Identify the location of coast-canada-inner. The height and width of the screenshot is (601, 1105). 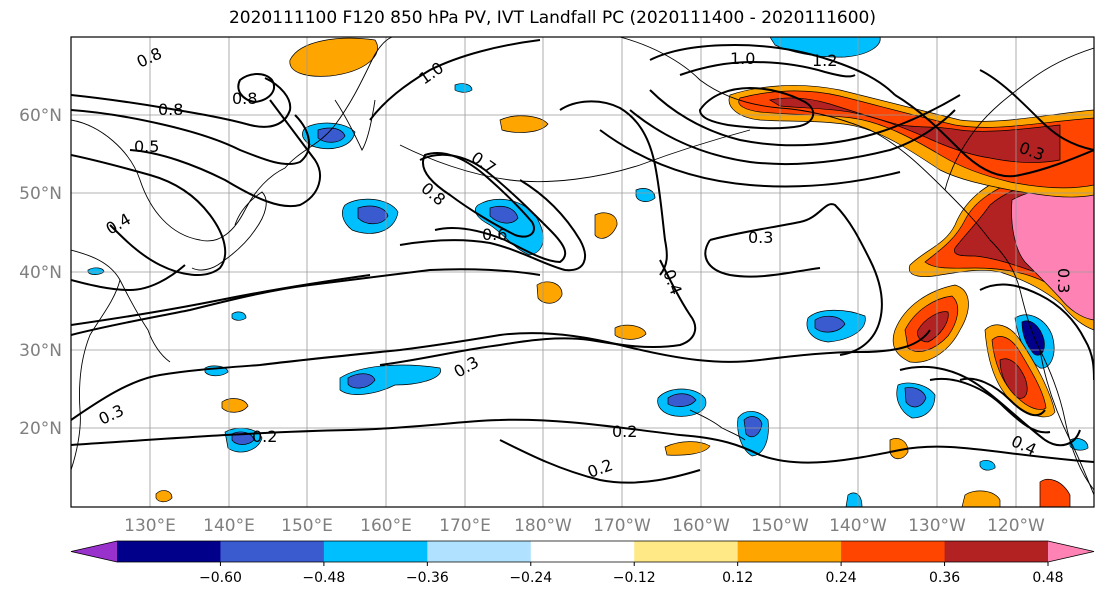
(1019, 119).